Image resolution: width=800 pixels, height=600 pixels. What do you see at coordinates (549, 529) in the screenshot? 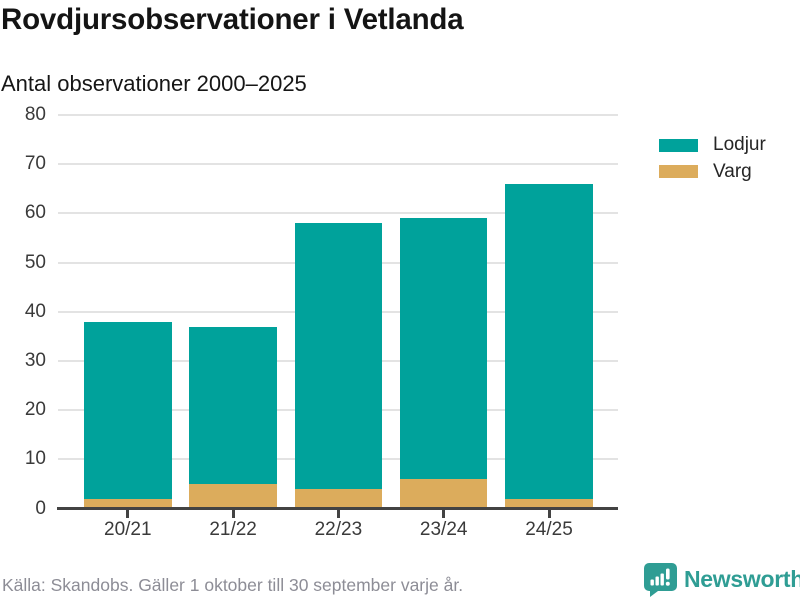
I see `x-axis-label-24/25: 24/25` at bounding box center [549, 529].